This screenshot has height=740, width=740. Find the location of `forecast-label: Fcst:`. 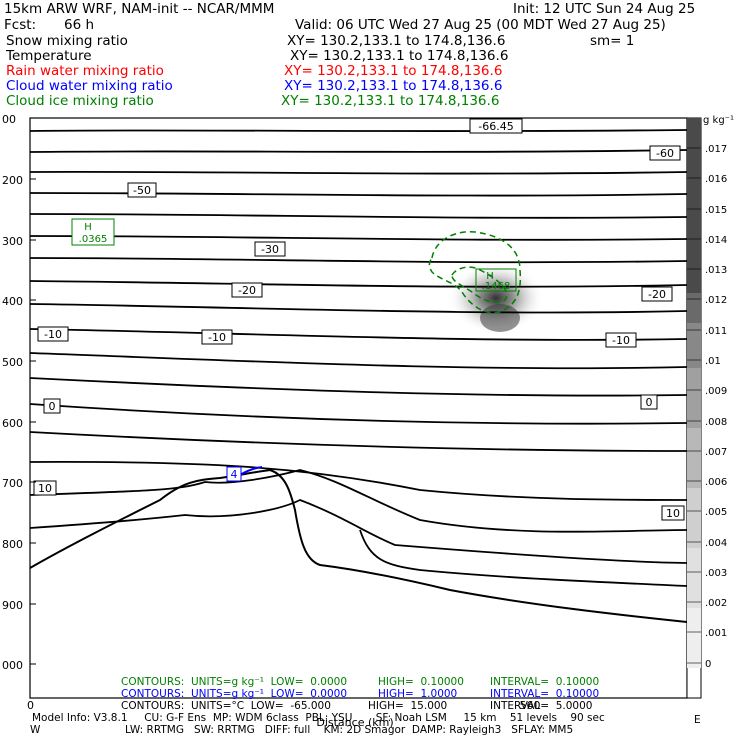

forecast-label: Fcst: is located at coordinates (20, 25).